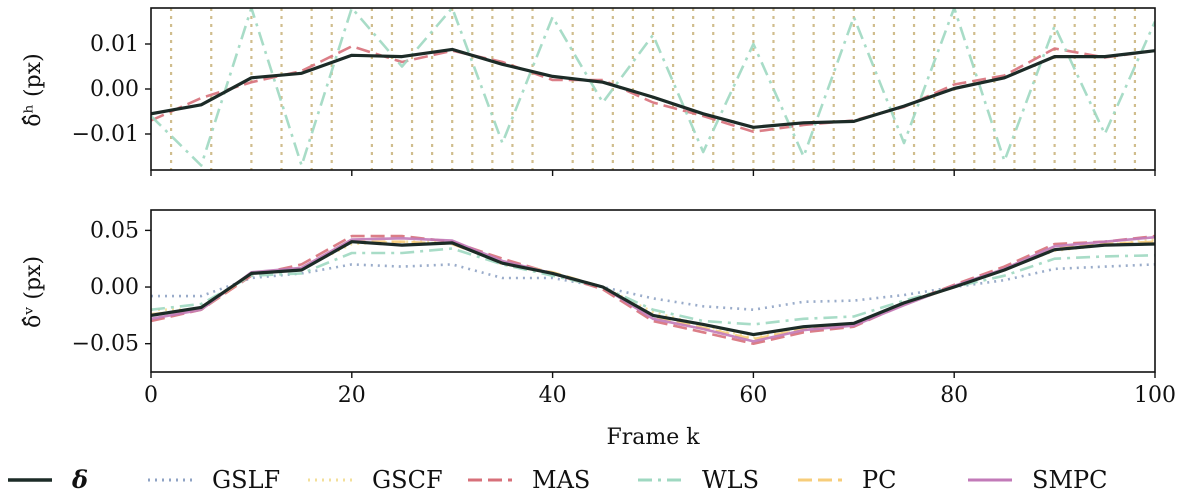 This screenshot has height=500, width=1184. What do you see at coordinates (730, 480) in the screenshot?
I see `legend-label: WLS` at bounding box center [730, 480].